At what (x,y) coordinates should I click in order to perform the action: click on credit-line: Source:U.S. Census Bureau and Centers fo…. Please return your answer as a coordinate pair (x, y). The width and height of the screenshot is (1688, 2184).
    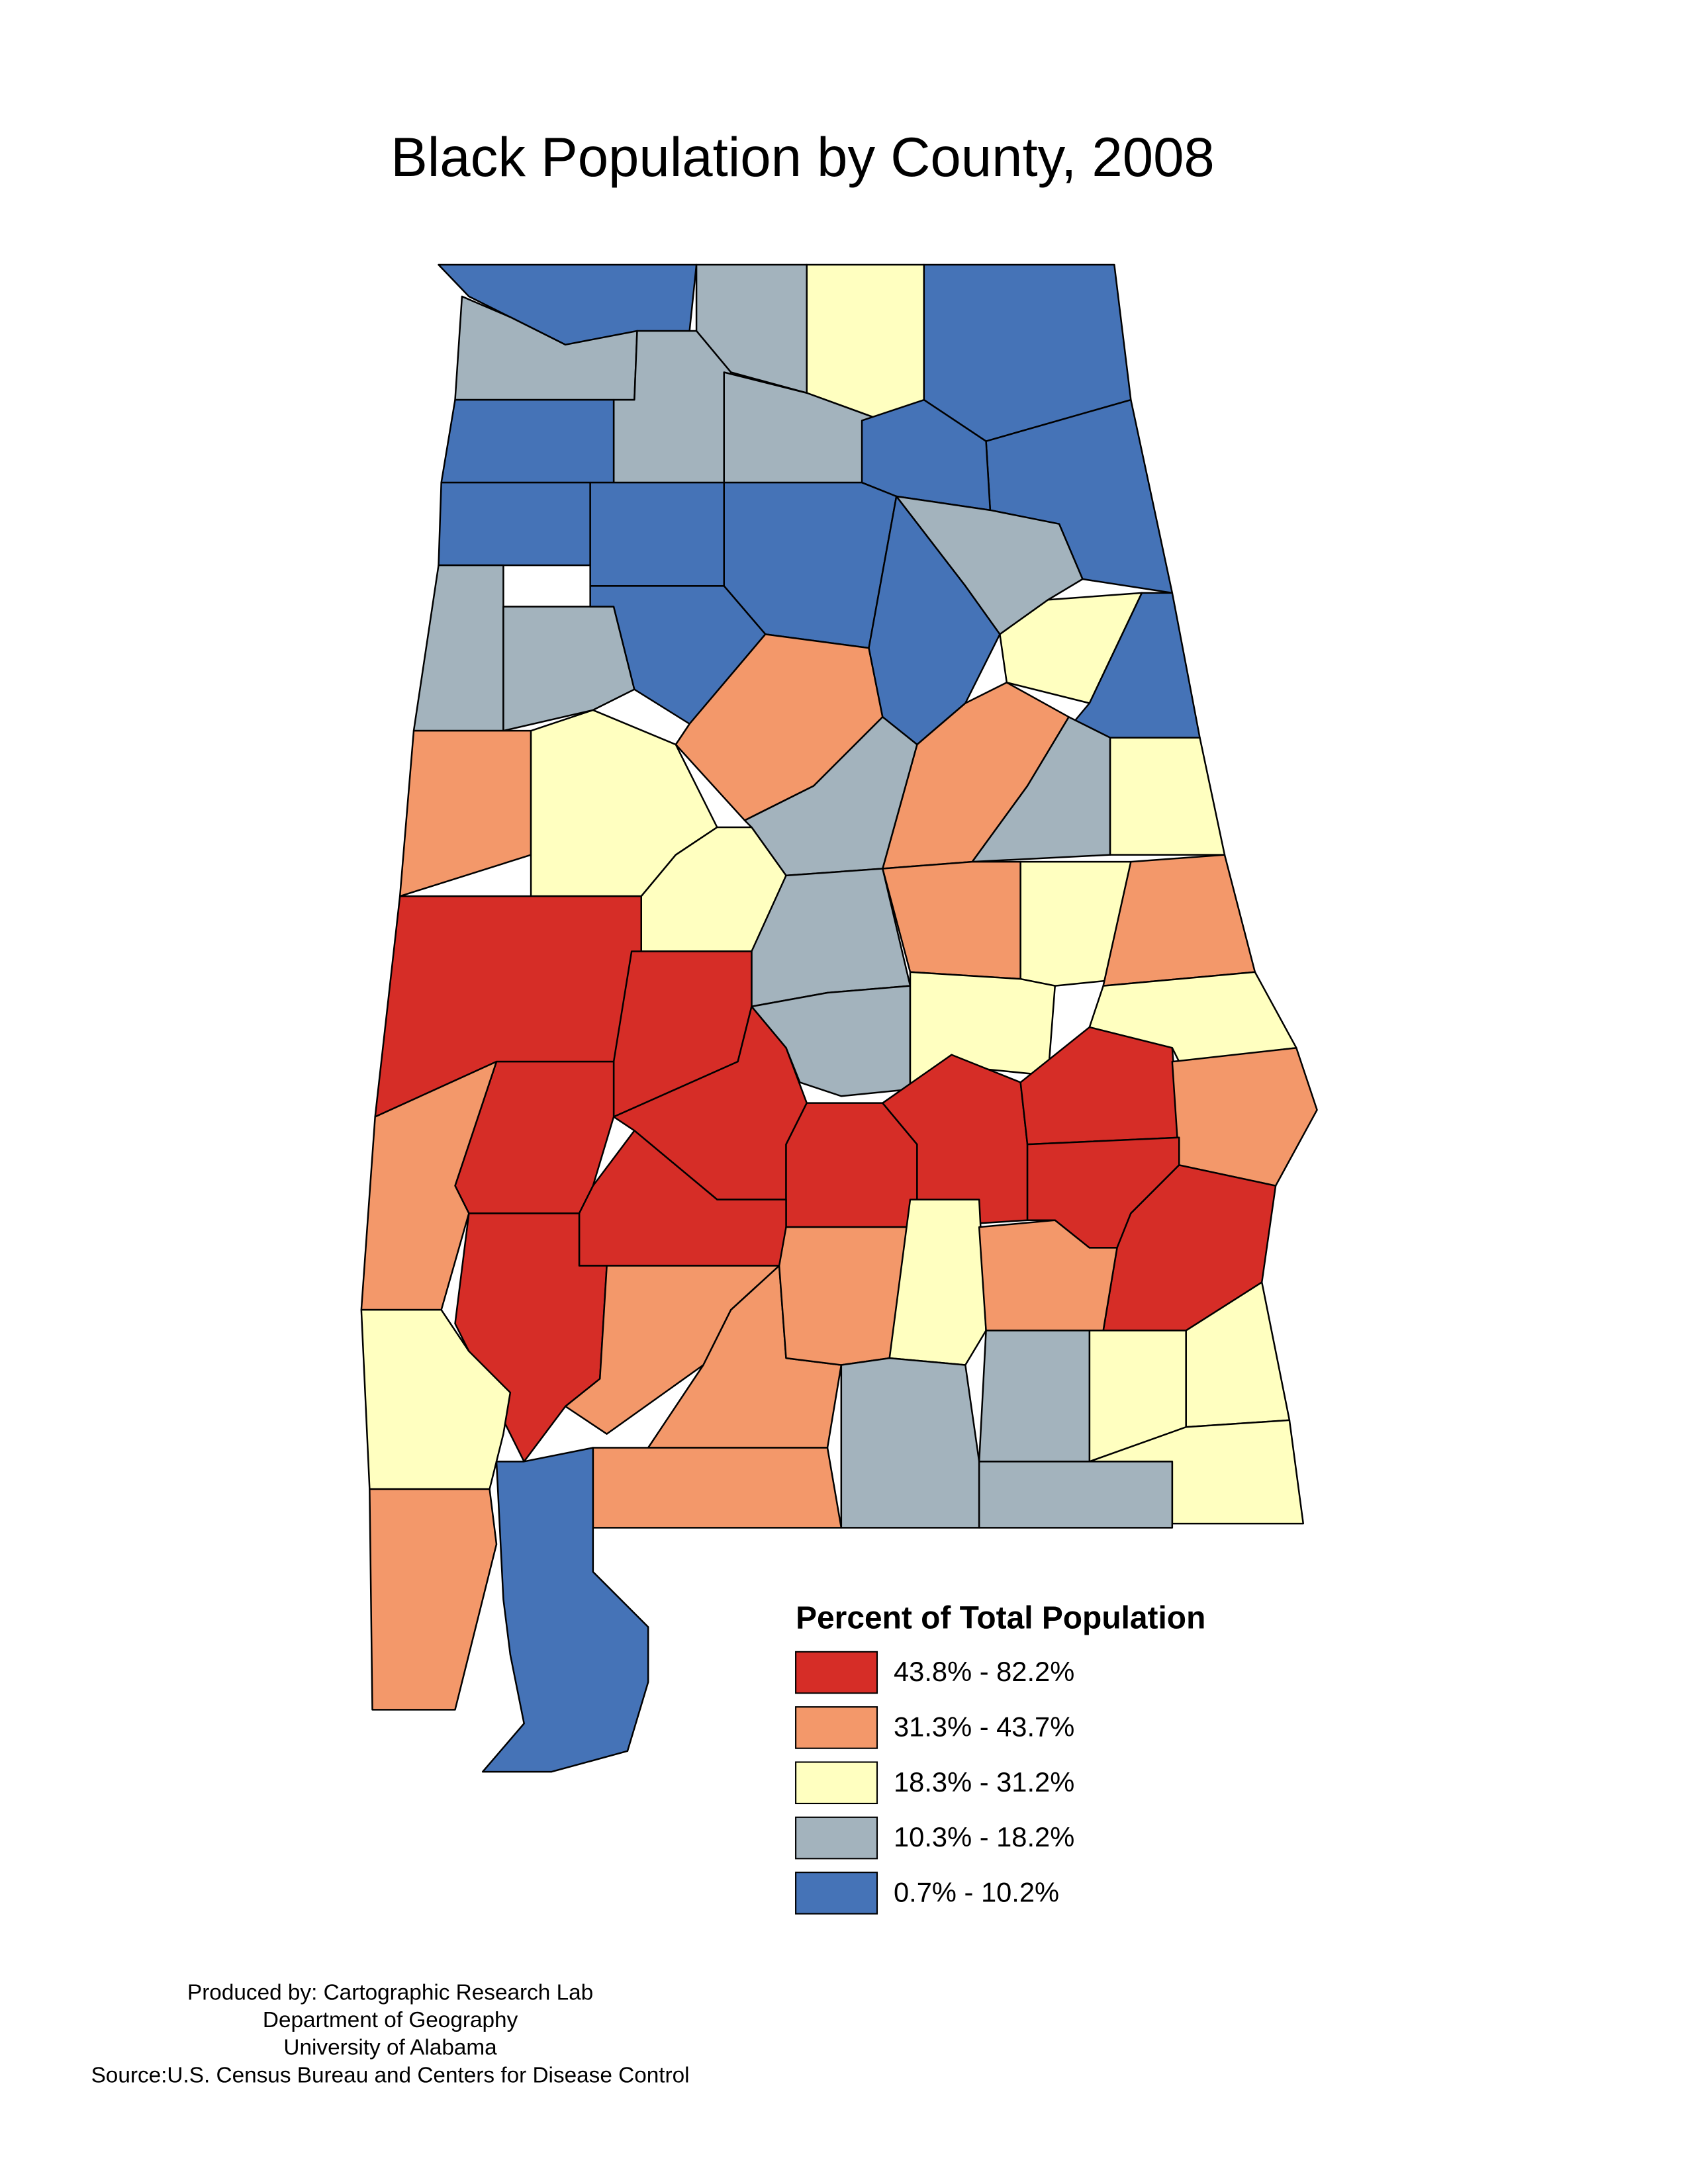
    Looking at the image, I should click on (390, 2075).